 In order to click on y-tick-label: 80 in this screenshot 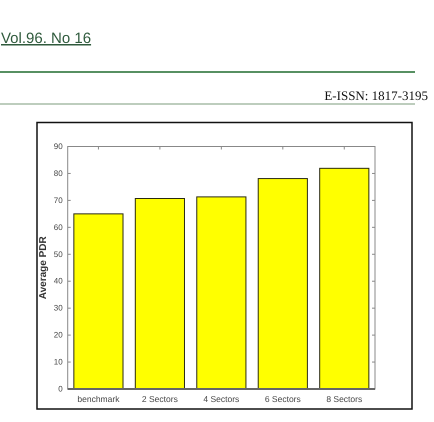, I will do `click(59, 173)`.